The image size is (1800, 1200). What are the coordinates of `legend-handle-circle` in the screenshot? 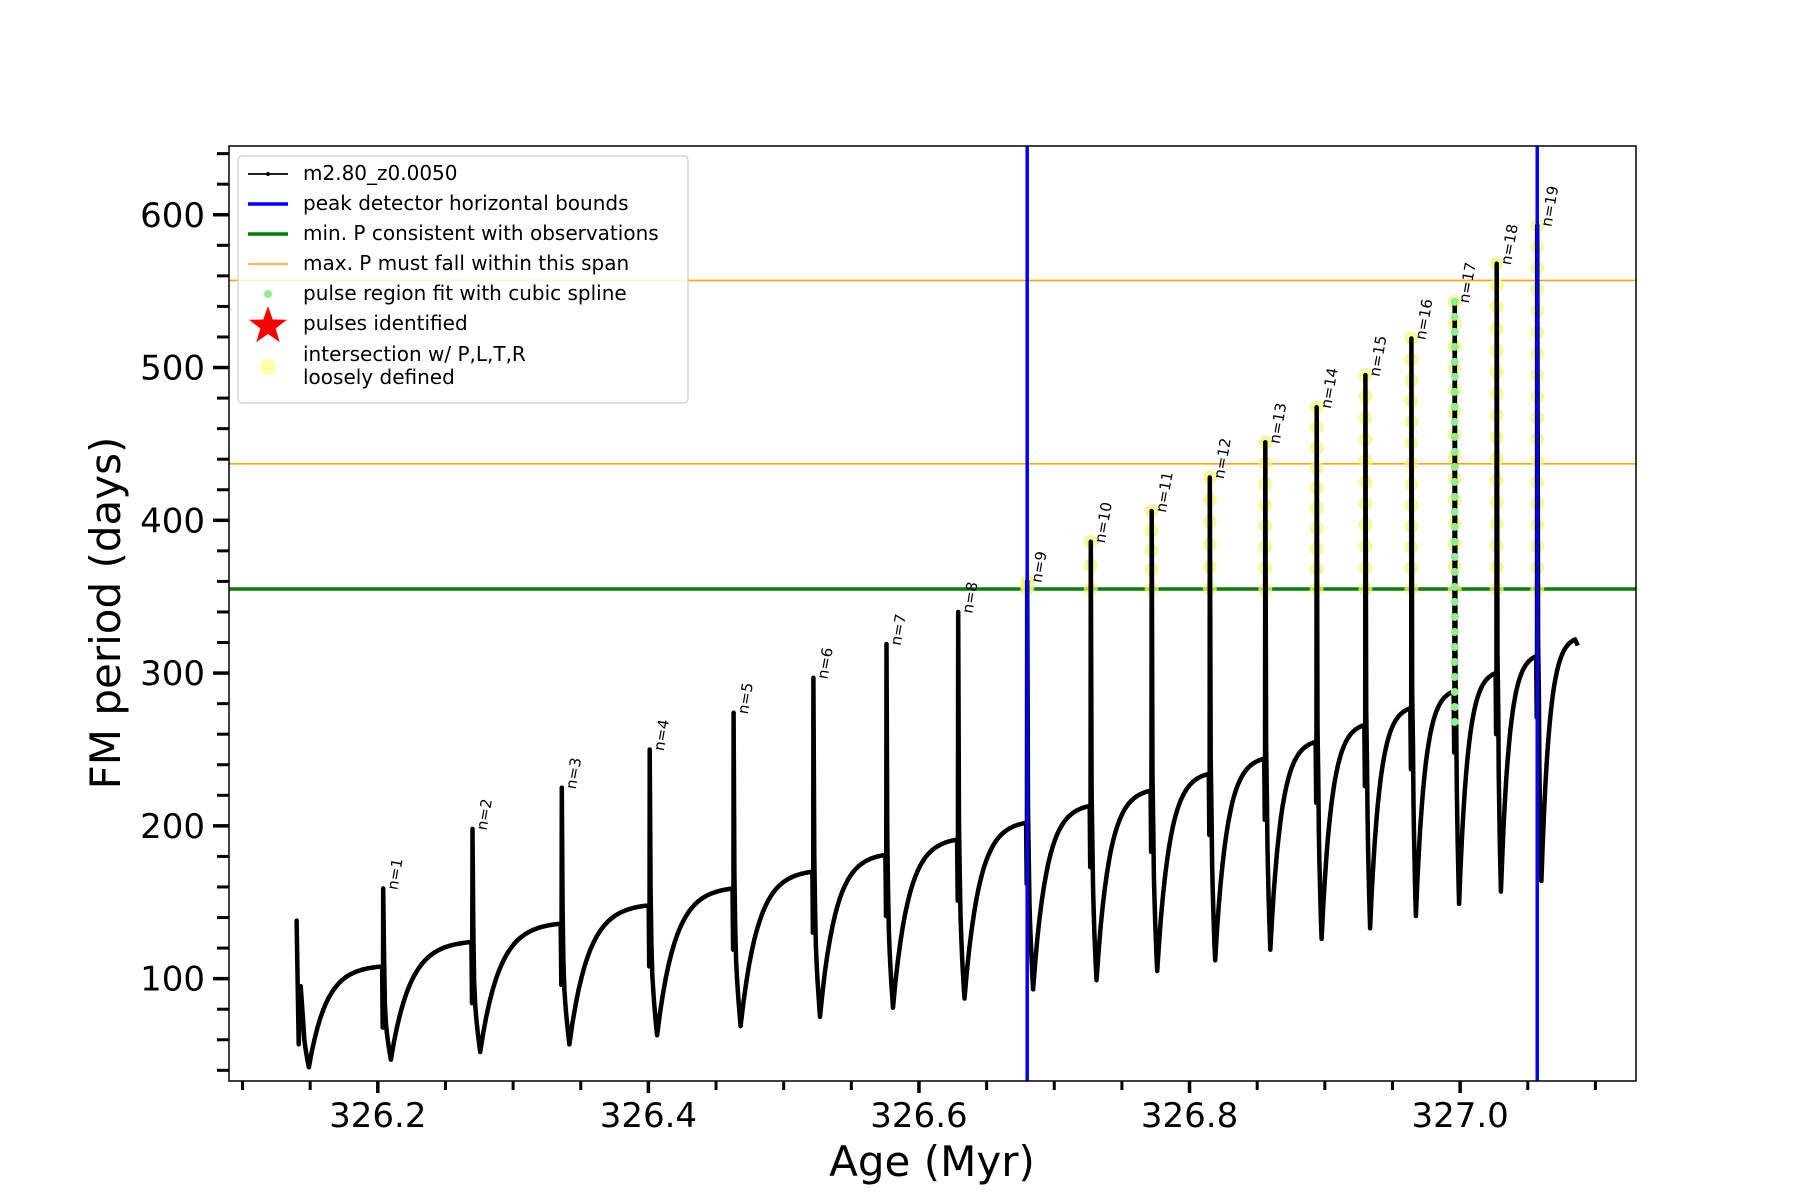 It's located at (268, 367).